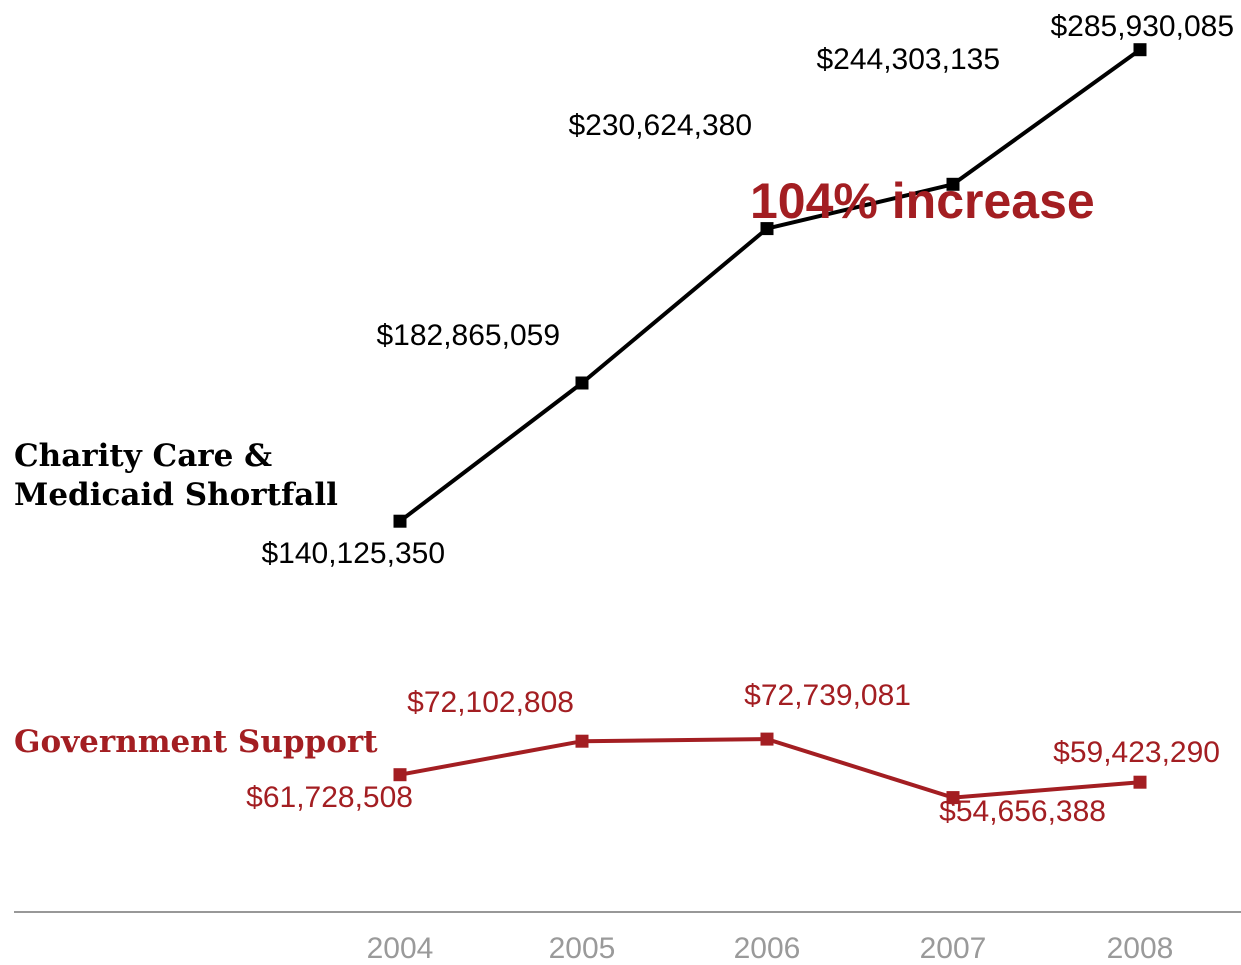 The width and height of the screenshot is (1241, 965). What do you see at coordinates (196, 742) in the screenshot?
I see `series-title: Government Support` at bounding box center [196, 742].